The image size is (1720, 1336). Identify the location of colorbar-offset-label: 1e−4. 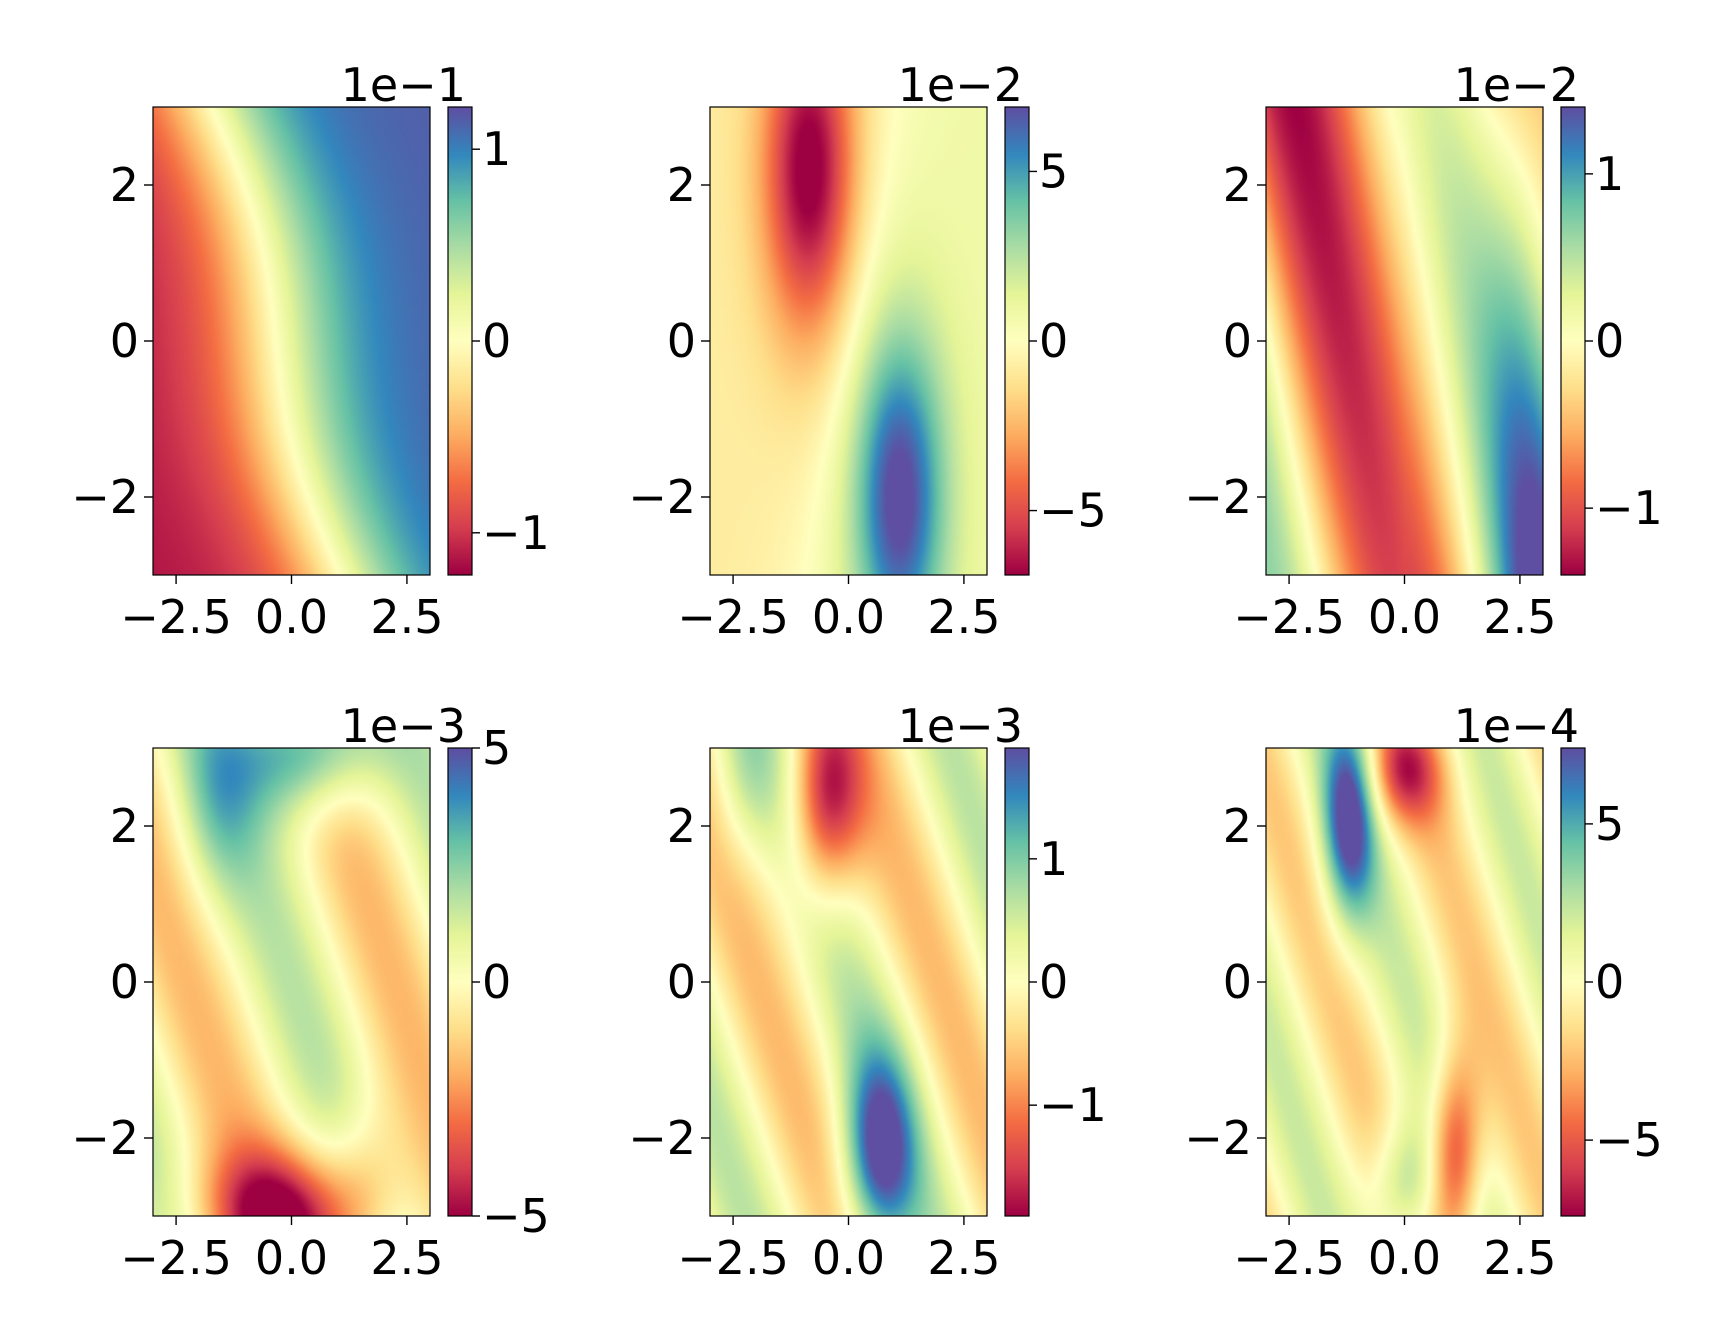
(1516, 726).